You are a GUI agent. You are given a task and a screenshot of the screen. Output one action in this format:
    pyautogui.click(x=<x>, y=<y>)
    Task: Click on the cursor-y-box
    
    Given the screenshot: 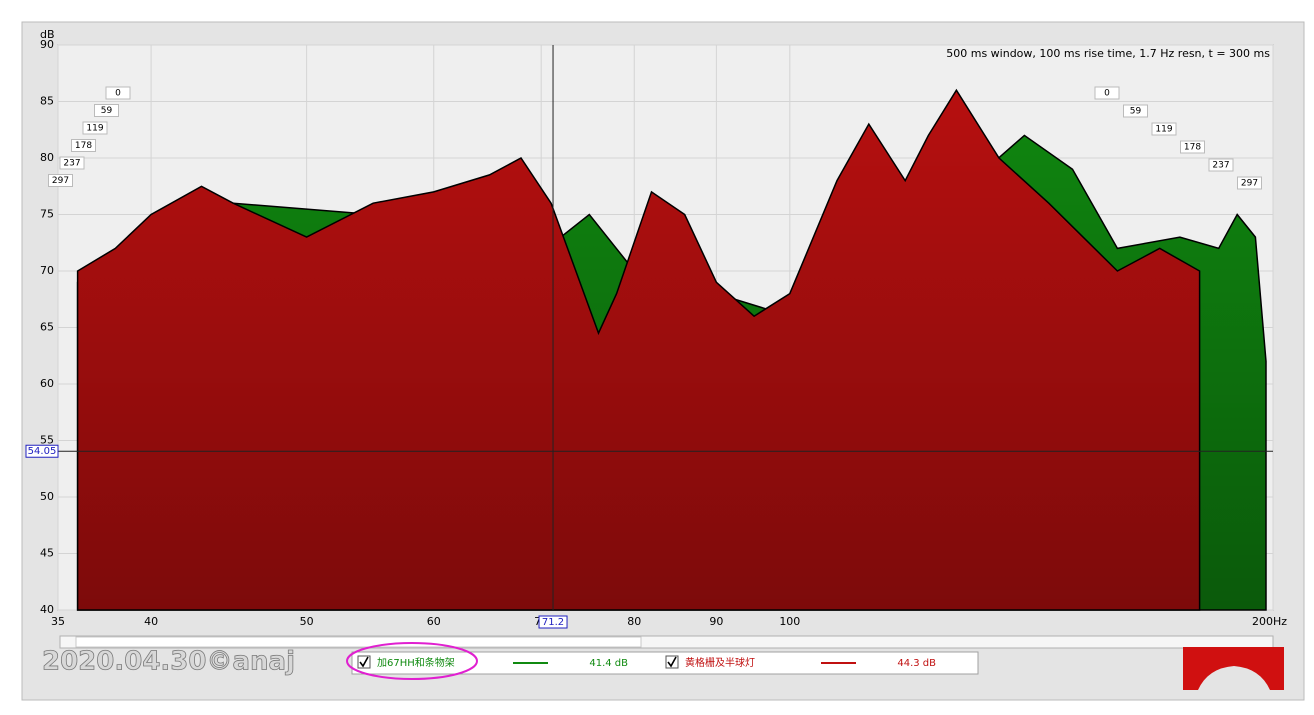 What is the action you would take?
    pyautogui.click(x=42, y=451)
    